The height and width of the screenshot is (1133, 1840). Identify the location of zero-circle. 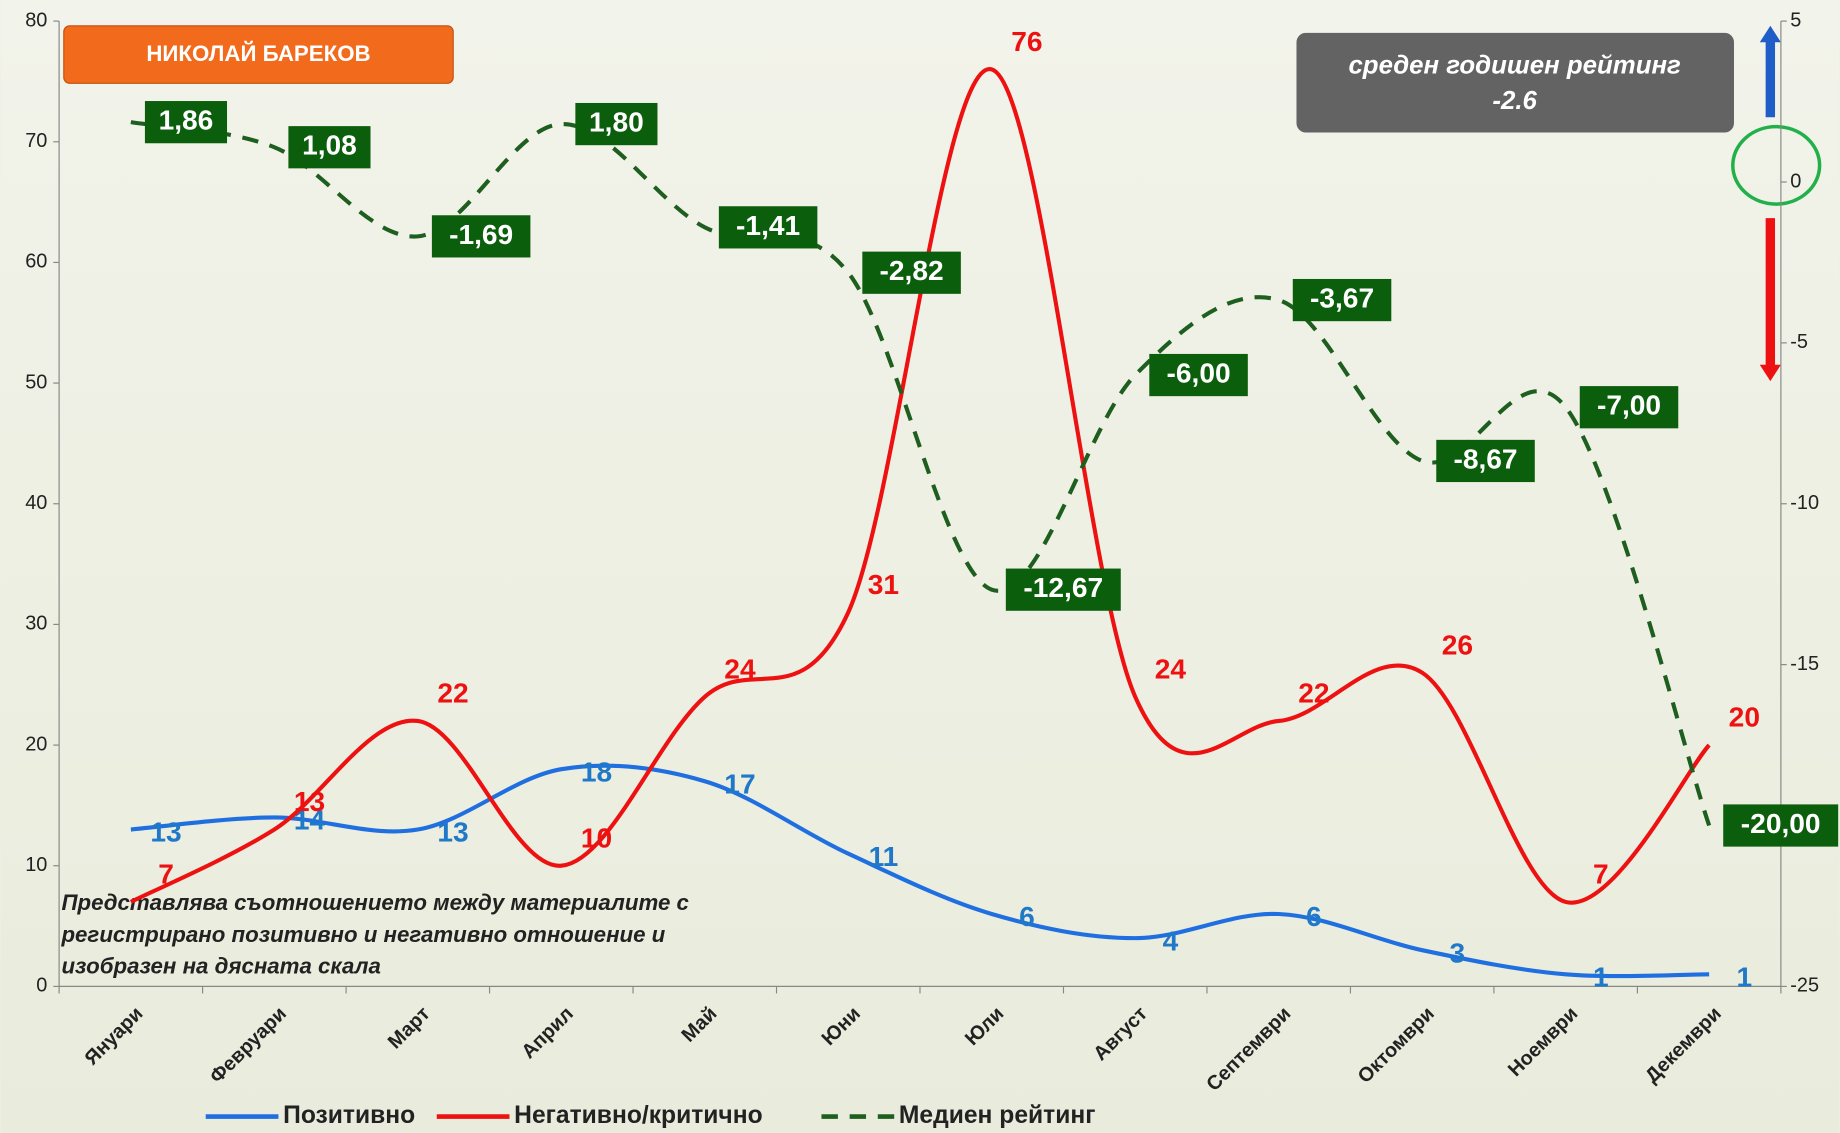
(1776, 165).